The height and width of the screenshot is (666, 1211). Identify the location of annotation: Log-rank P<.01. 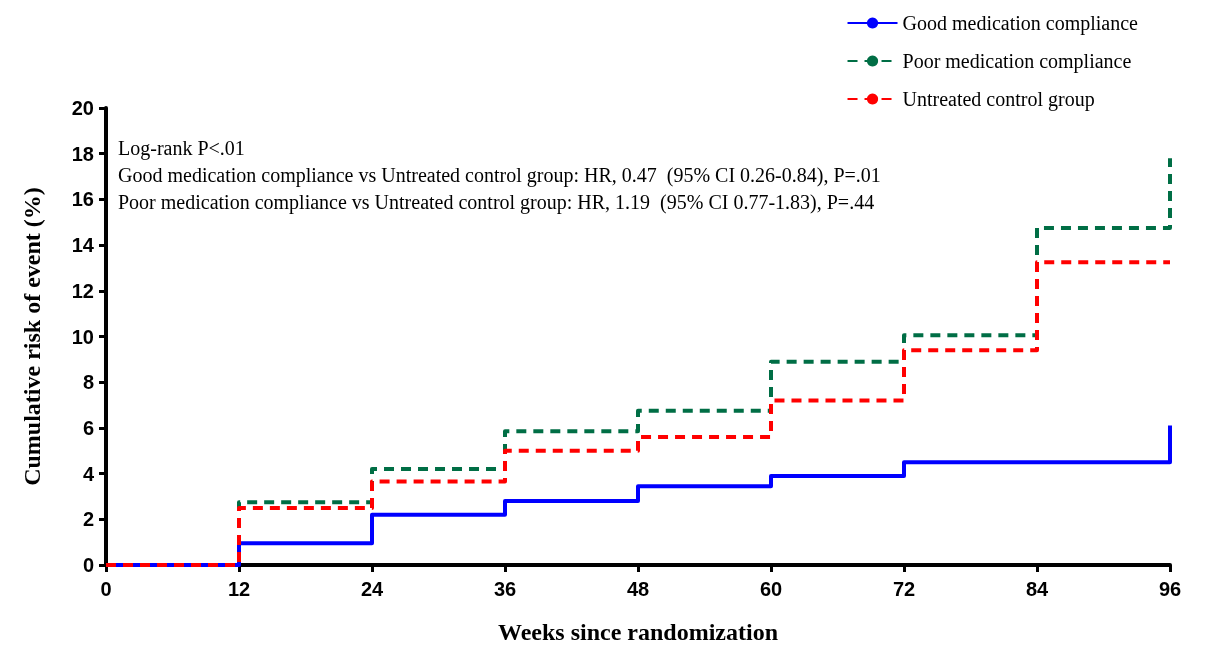
(181, 148).